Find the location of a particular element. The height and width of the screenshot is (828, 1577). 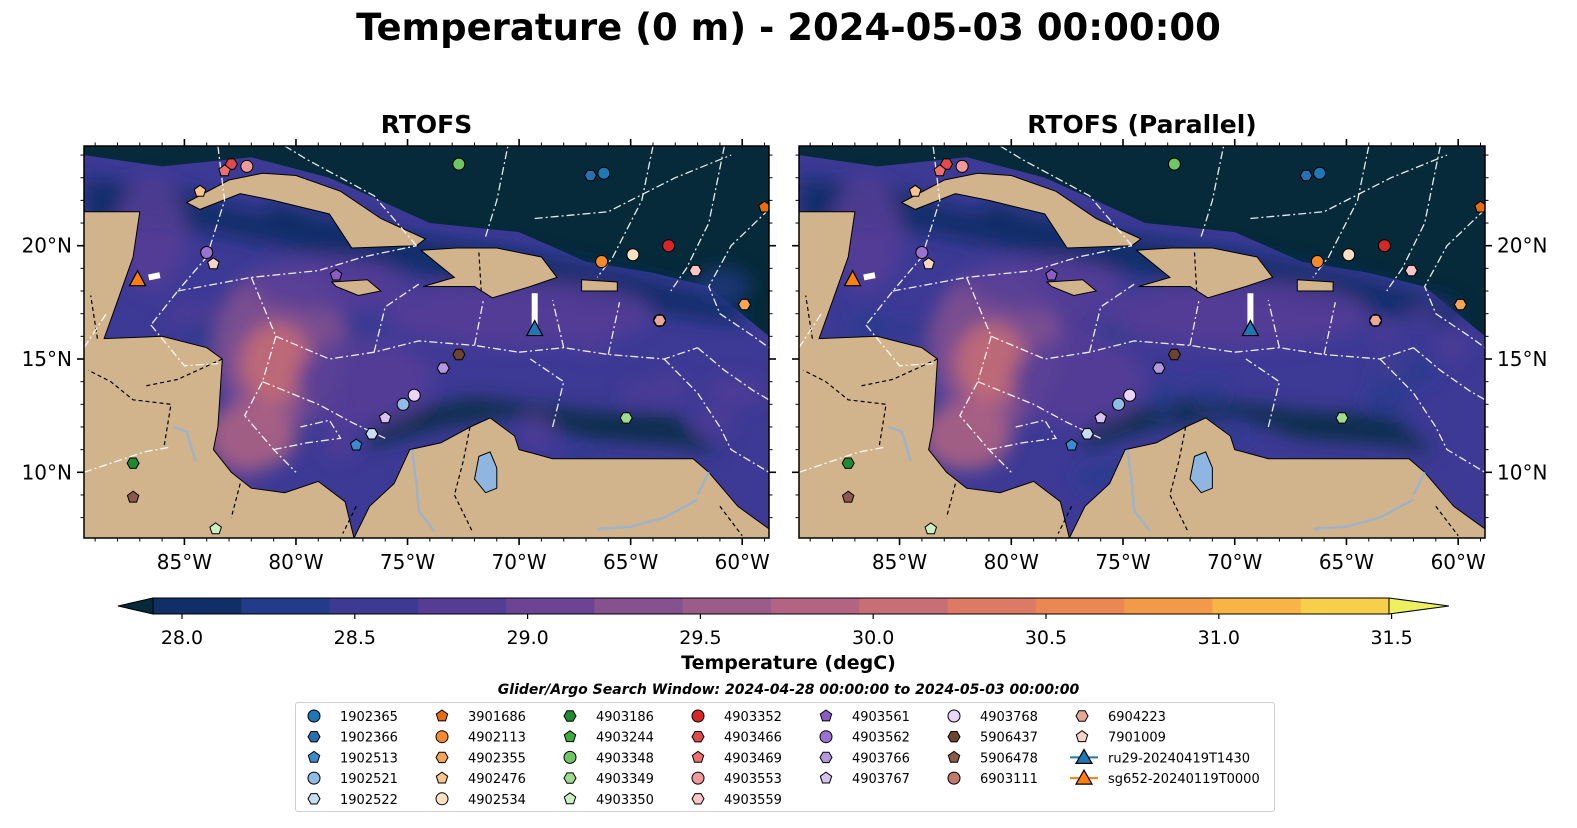

legend-label: 4902476 is located at coordinates (497, 779).